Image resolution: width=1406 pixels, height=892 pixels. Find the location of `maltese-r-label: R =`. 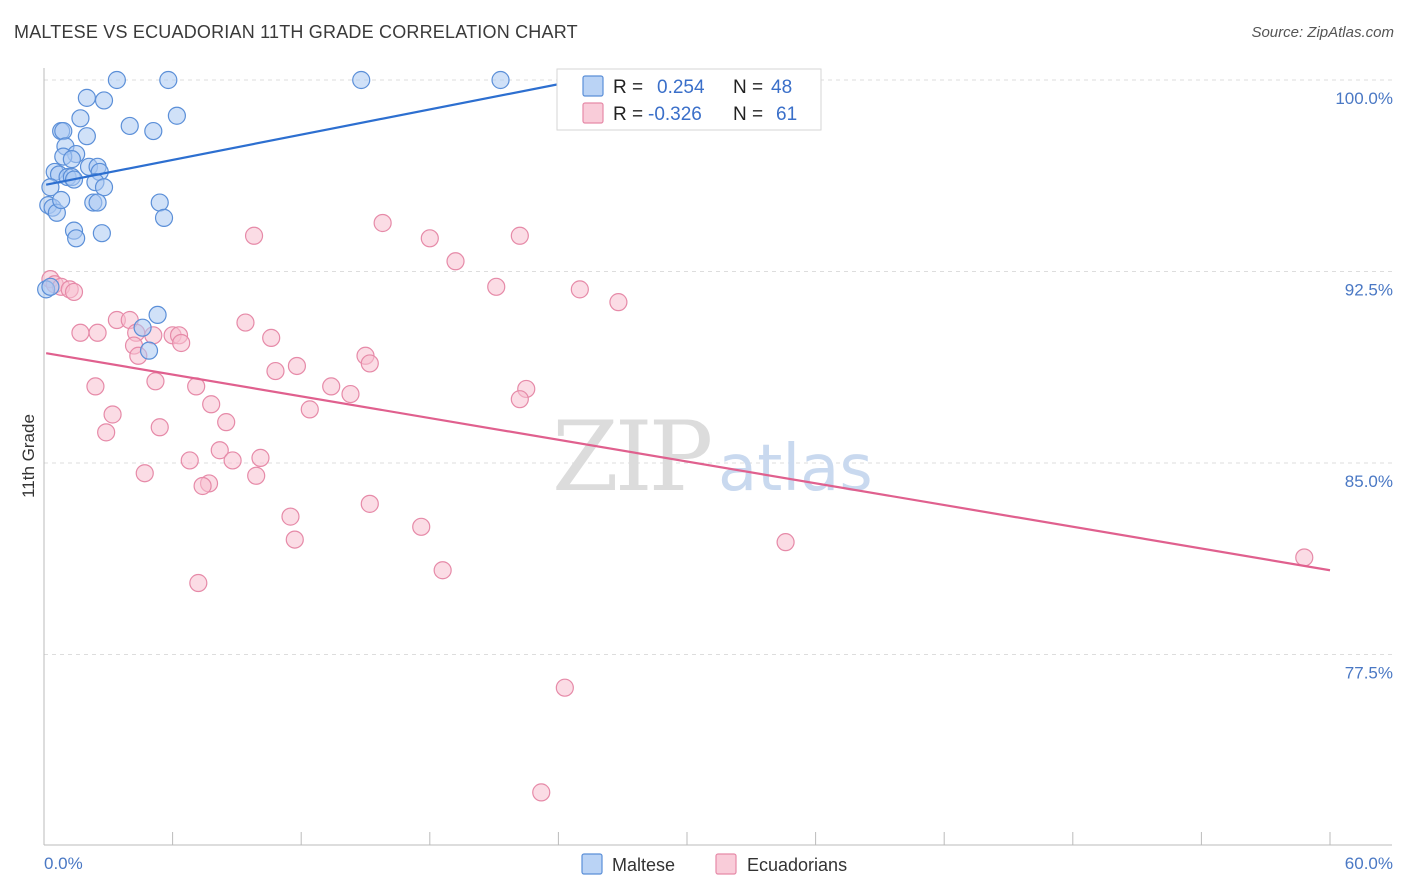

maltese-r-label: R = is located at coordinates (628, 87).